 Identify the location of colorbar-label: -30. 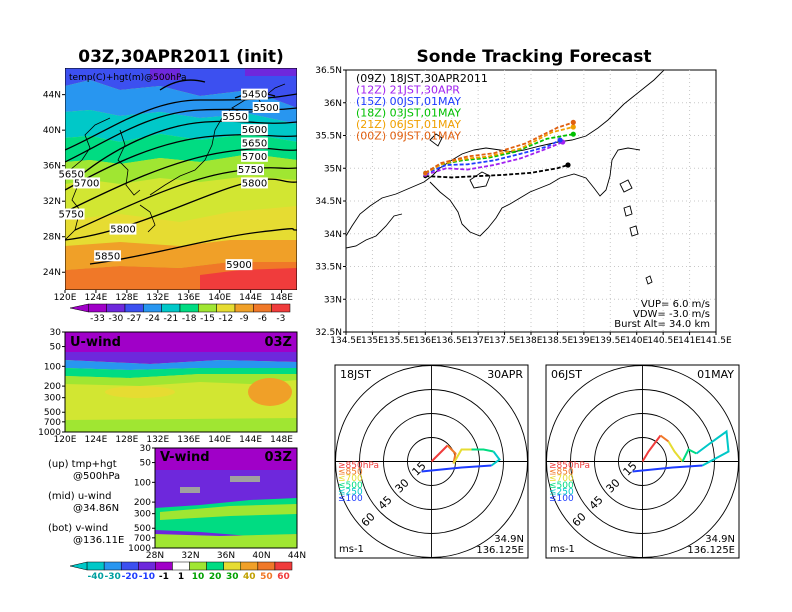
(115, 319).